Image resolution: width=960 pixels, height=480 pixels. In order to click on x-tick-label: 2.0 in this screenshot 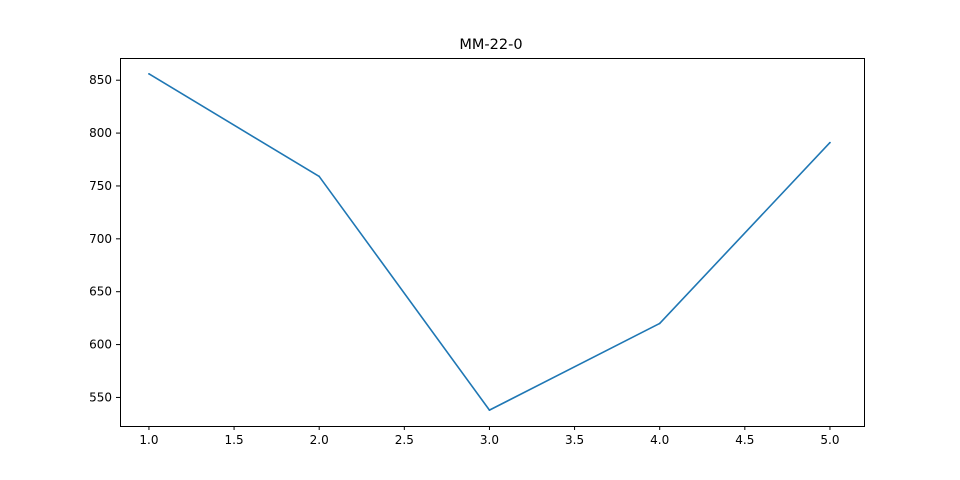, I will do `click(319, 440)`.